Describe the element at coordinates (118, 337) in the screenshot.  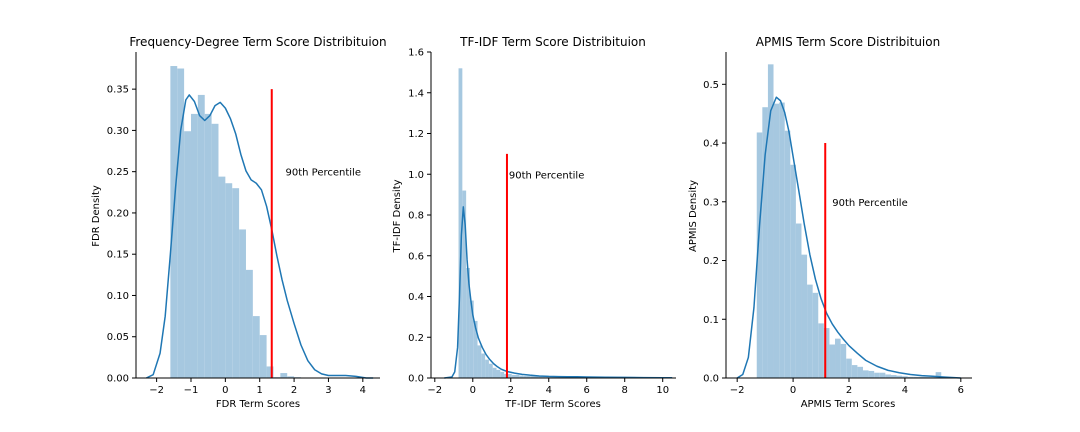
I see `y-tick-label: 0.05` at that location.